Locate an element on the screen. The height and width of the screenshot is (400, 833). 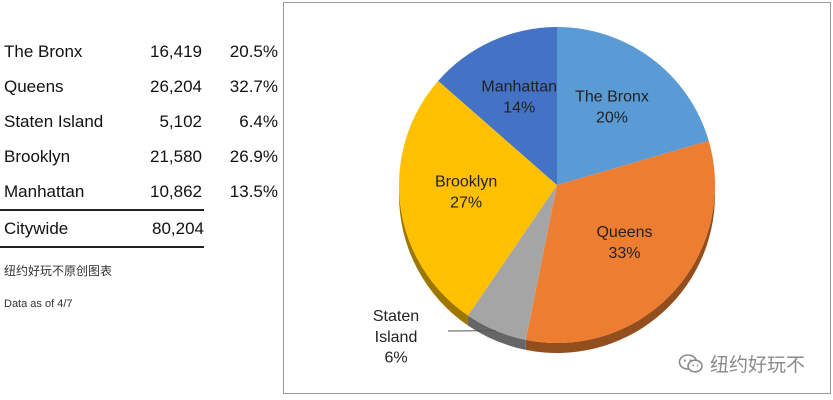
slice-label: Staten Island 6% is located at coordinates (396, 337).